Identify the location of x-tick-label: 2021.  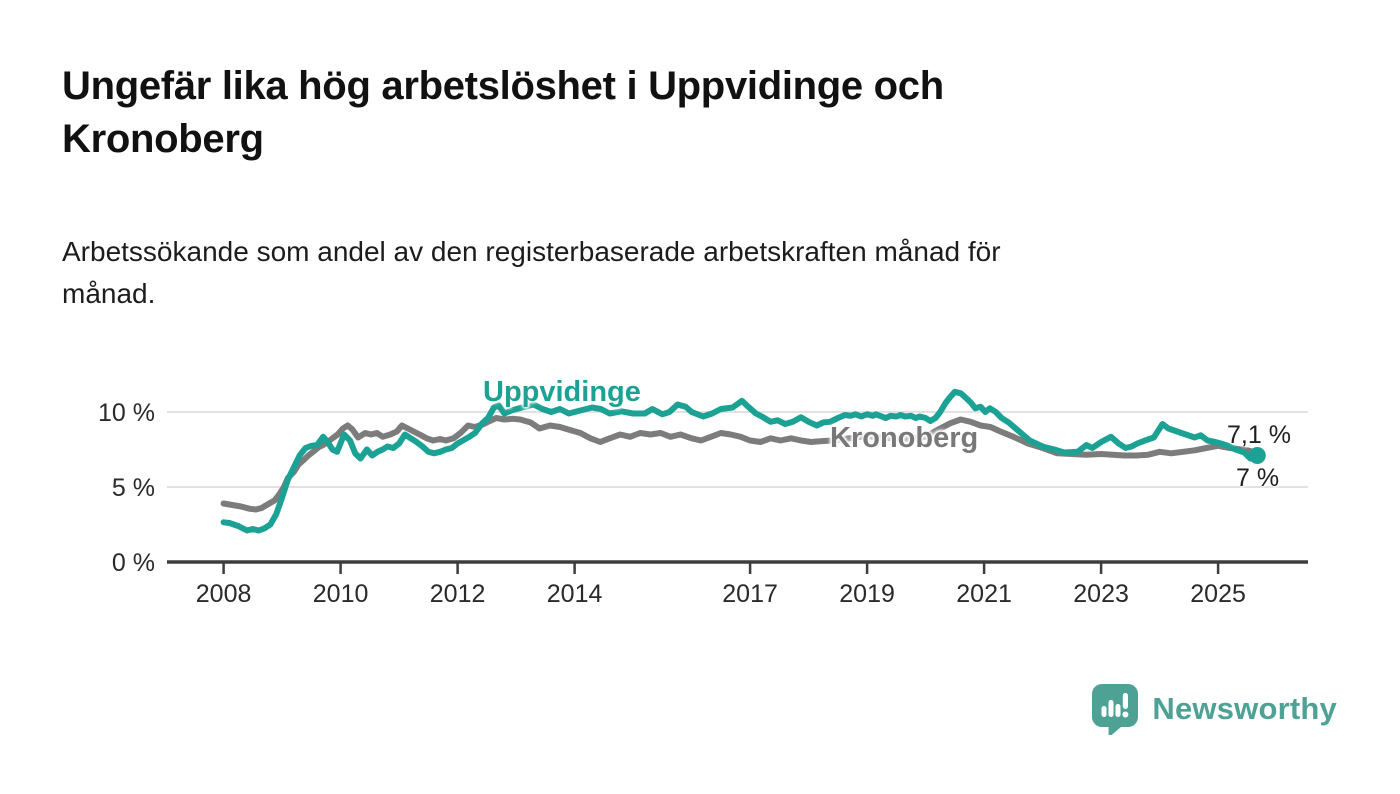
(984, 594).